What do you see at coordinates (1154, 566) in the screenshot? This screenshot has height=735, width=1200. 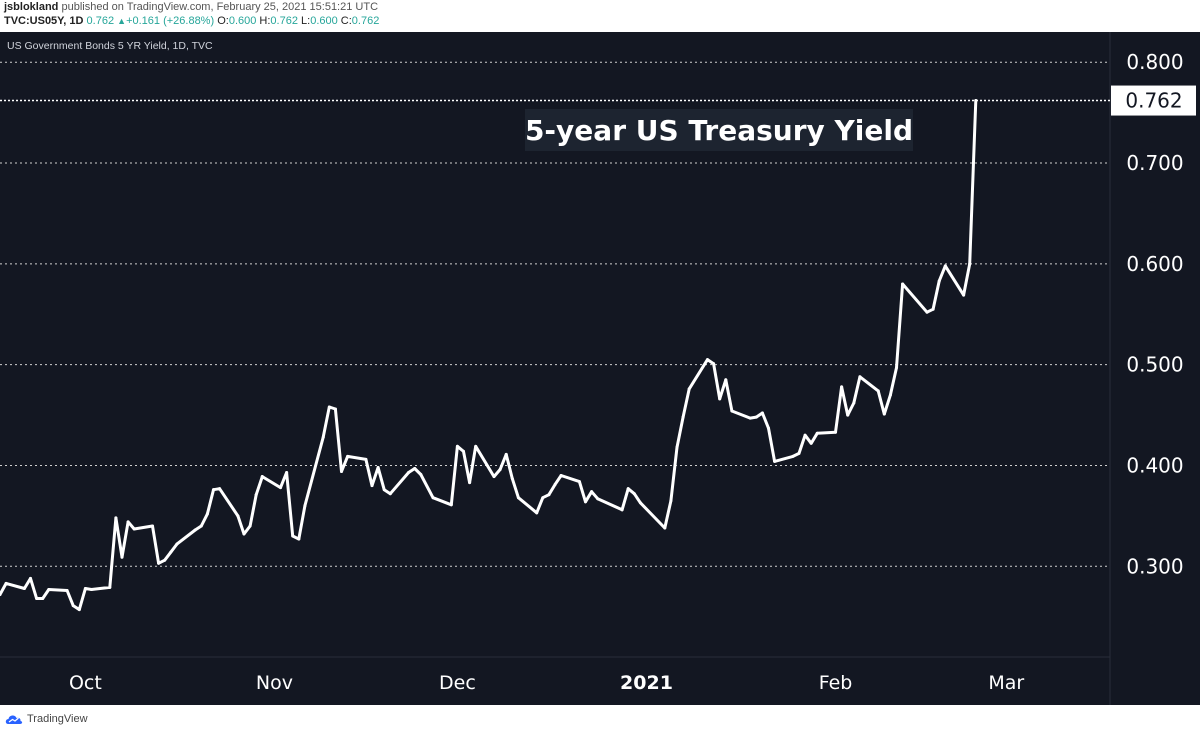 I see `y-tick-label: 0.300` at bounding box center [1154, 566].